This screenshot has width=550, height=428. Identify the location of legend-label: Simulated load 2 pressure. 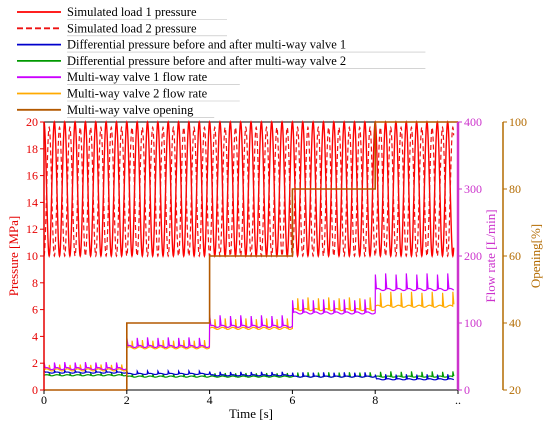
(132, 28).